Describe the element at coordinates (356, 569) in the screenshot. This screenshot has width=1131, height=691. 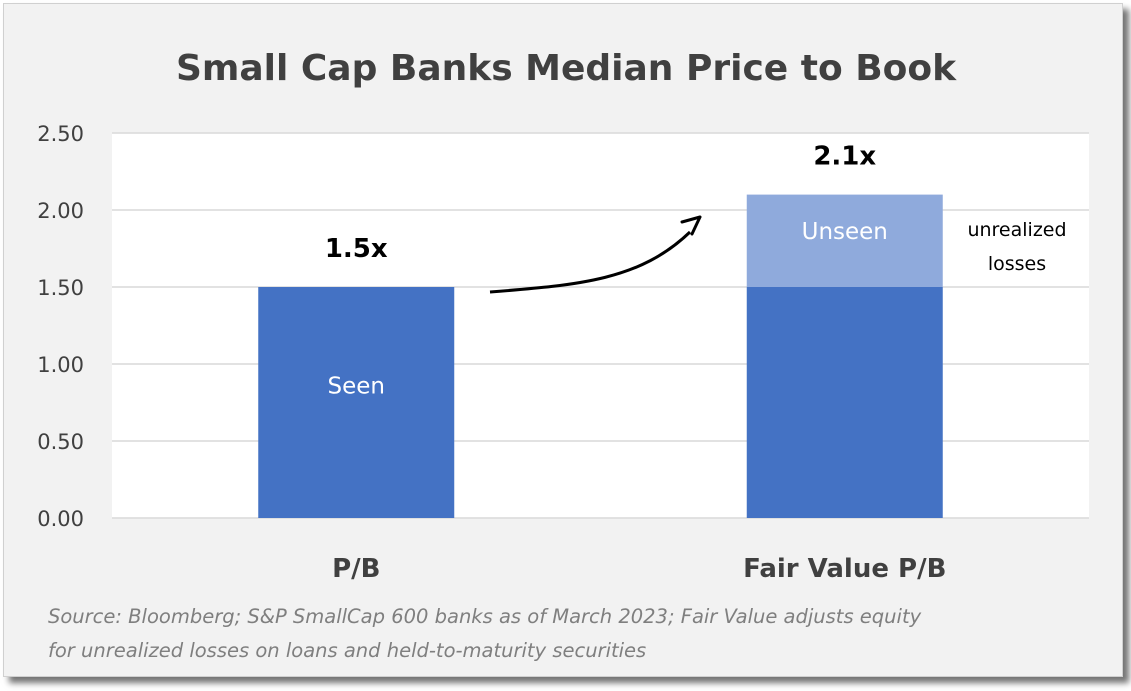
I see `x-category-label: P/B` at that location.